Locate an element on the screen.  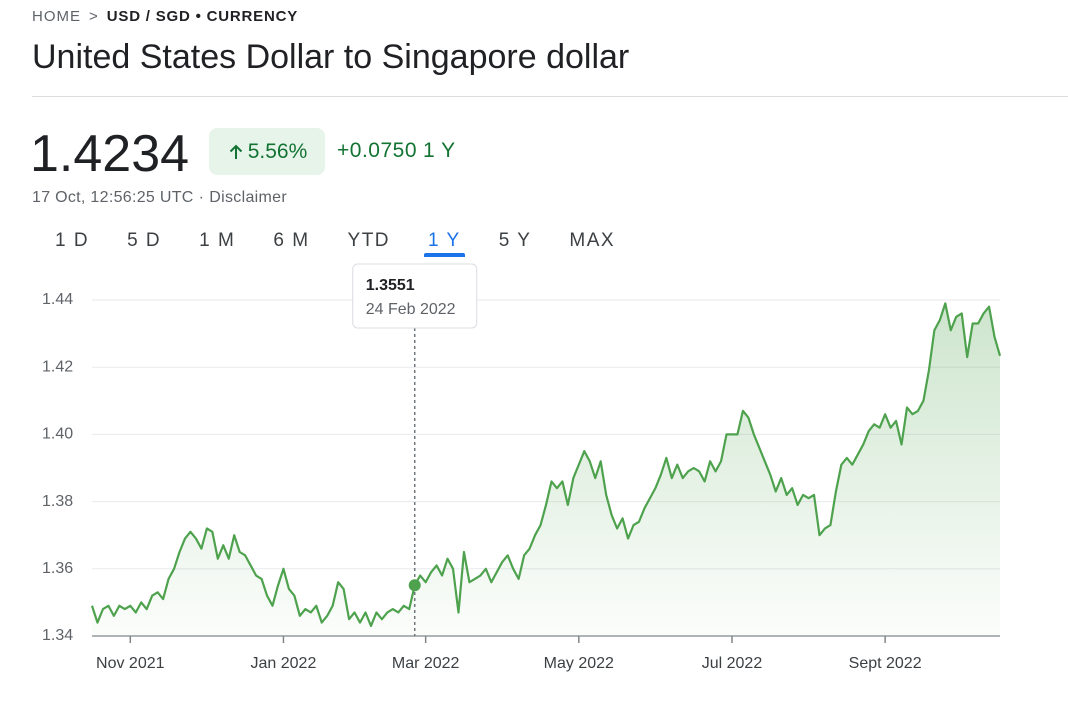
change-badge: 5.56% is located at coordinates (267, 151).